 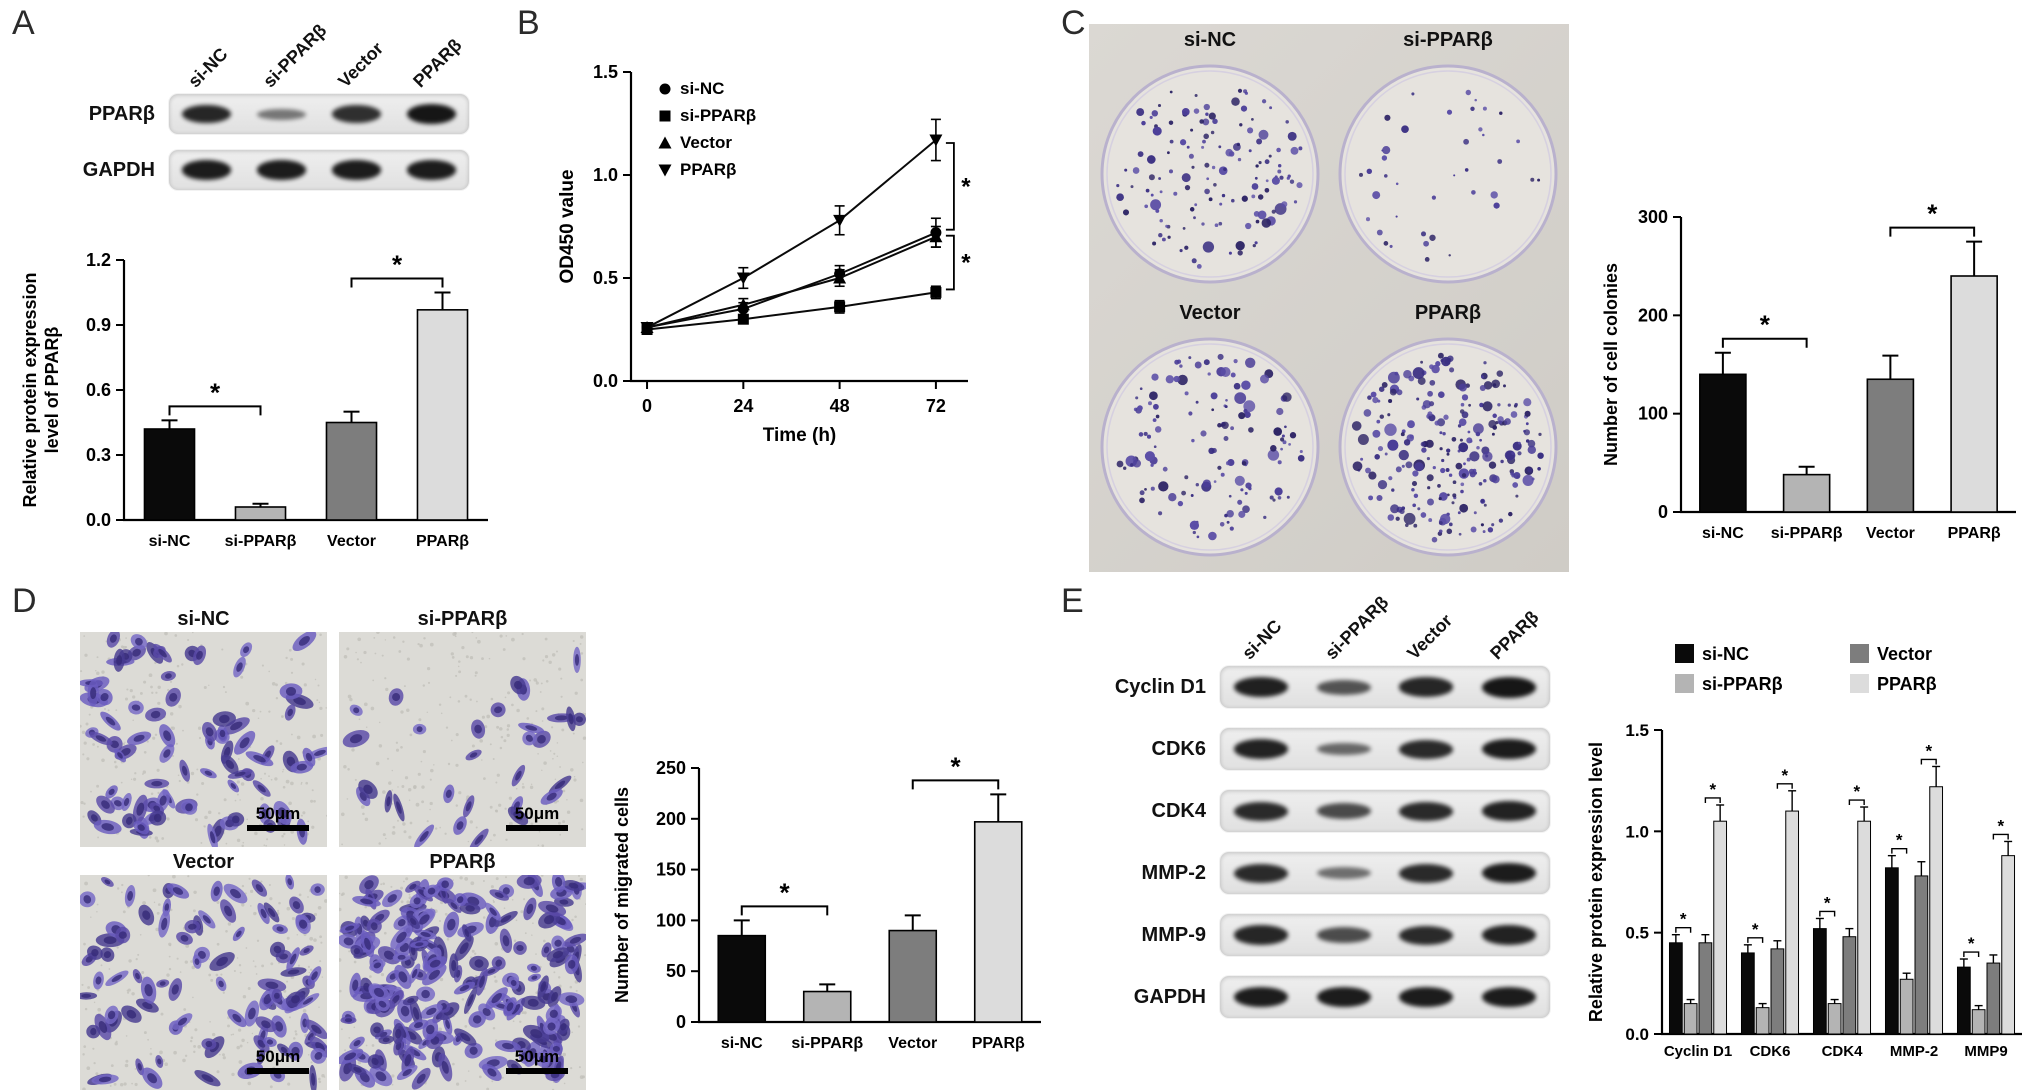 What do you see at coordinates (1864, 927) in the screenshot?
I see `bar-ppar-cdk4` at bounding box center [1864, 927].